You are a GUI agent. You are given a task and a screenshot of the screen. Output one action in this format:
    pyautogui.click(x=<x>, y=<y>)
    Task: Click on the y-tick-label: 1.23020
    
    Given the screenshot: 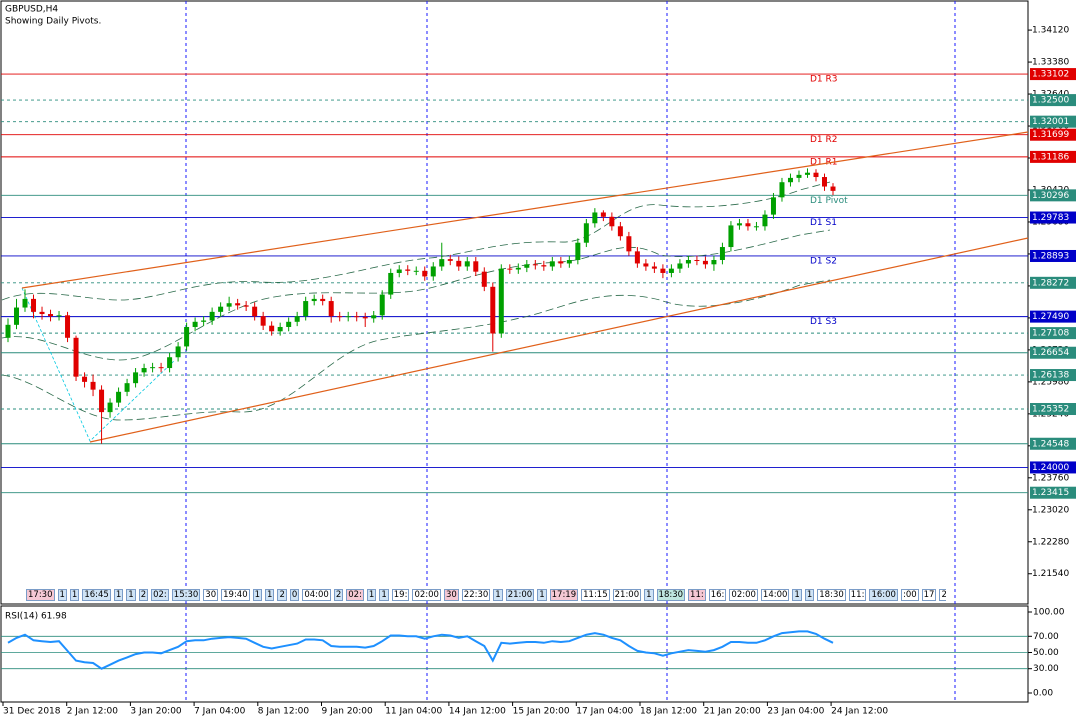 What is the action you would take?
    pyautogui.click(x=1050, y=510)
    